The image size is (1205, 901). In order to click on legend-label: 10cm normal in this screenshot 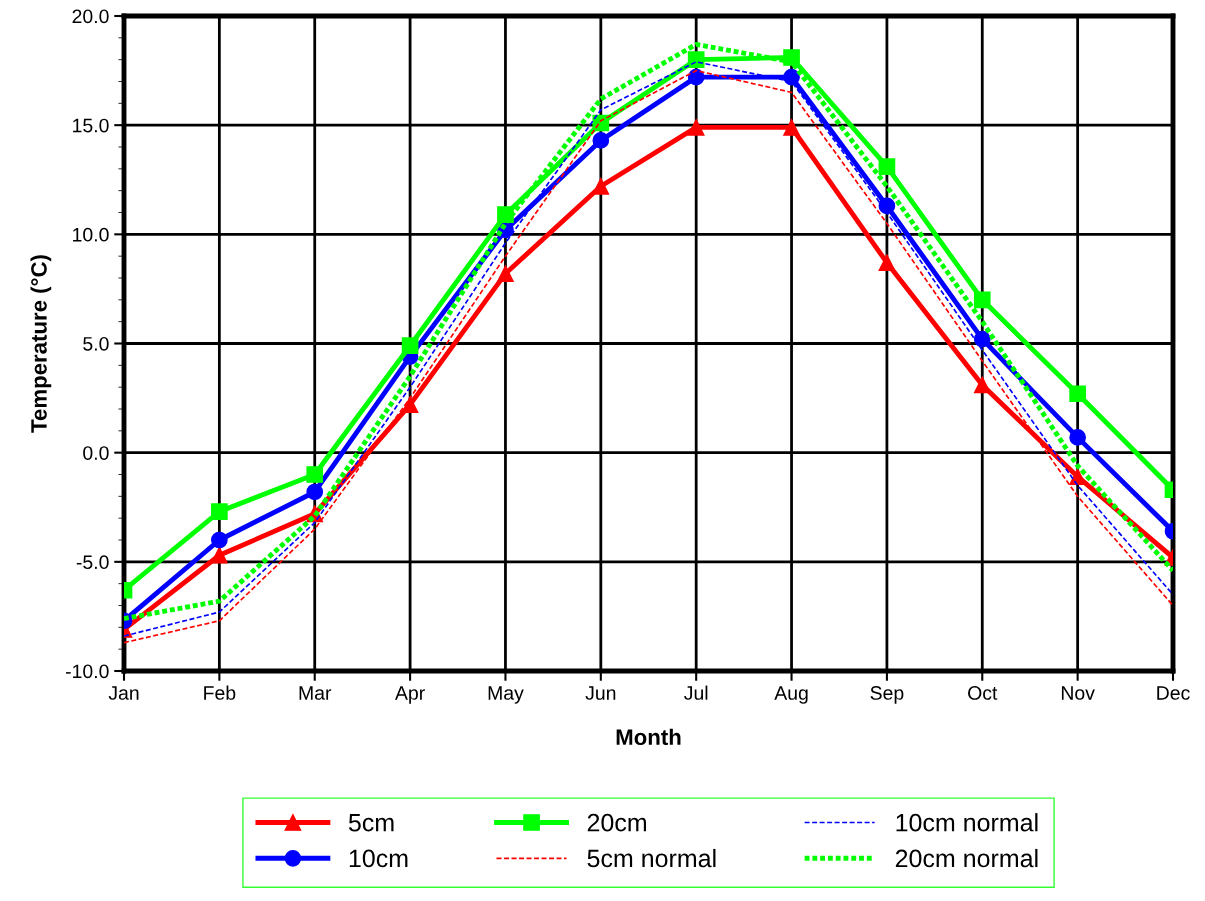, I will do `click(967, 822)`.